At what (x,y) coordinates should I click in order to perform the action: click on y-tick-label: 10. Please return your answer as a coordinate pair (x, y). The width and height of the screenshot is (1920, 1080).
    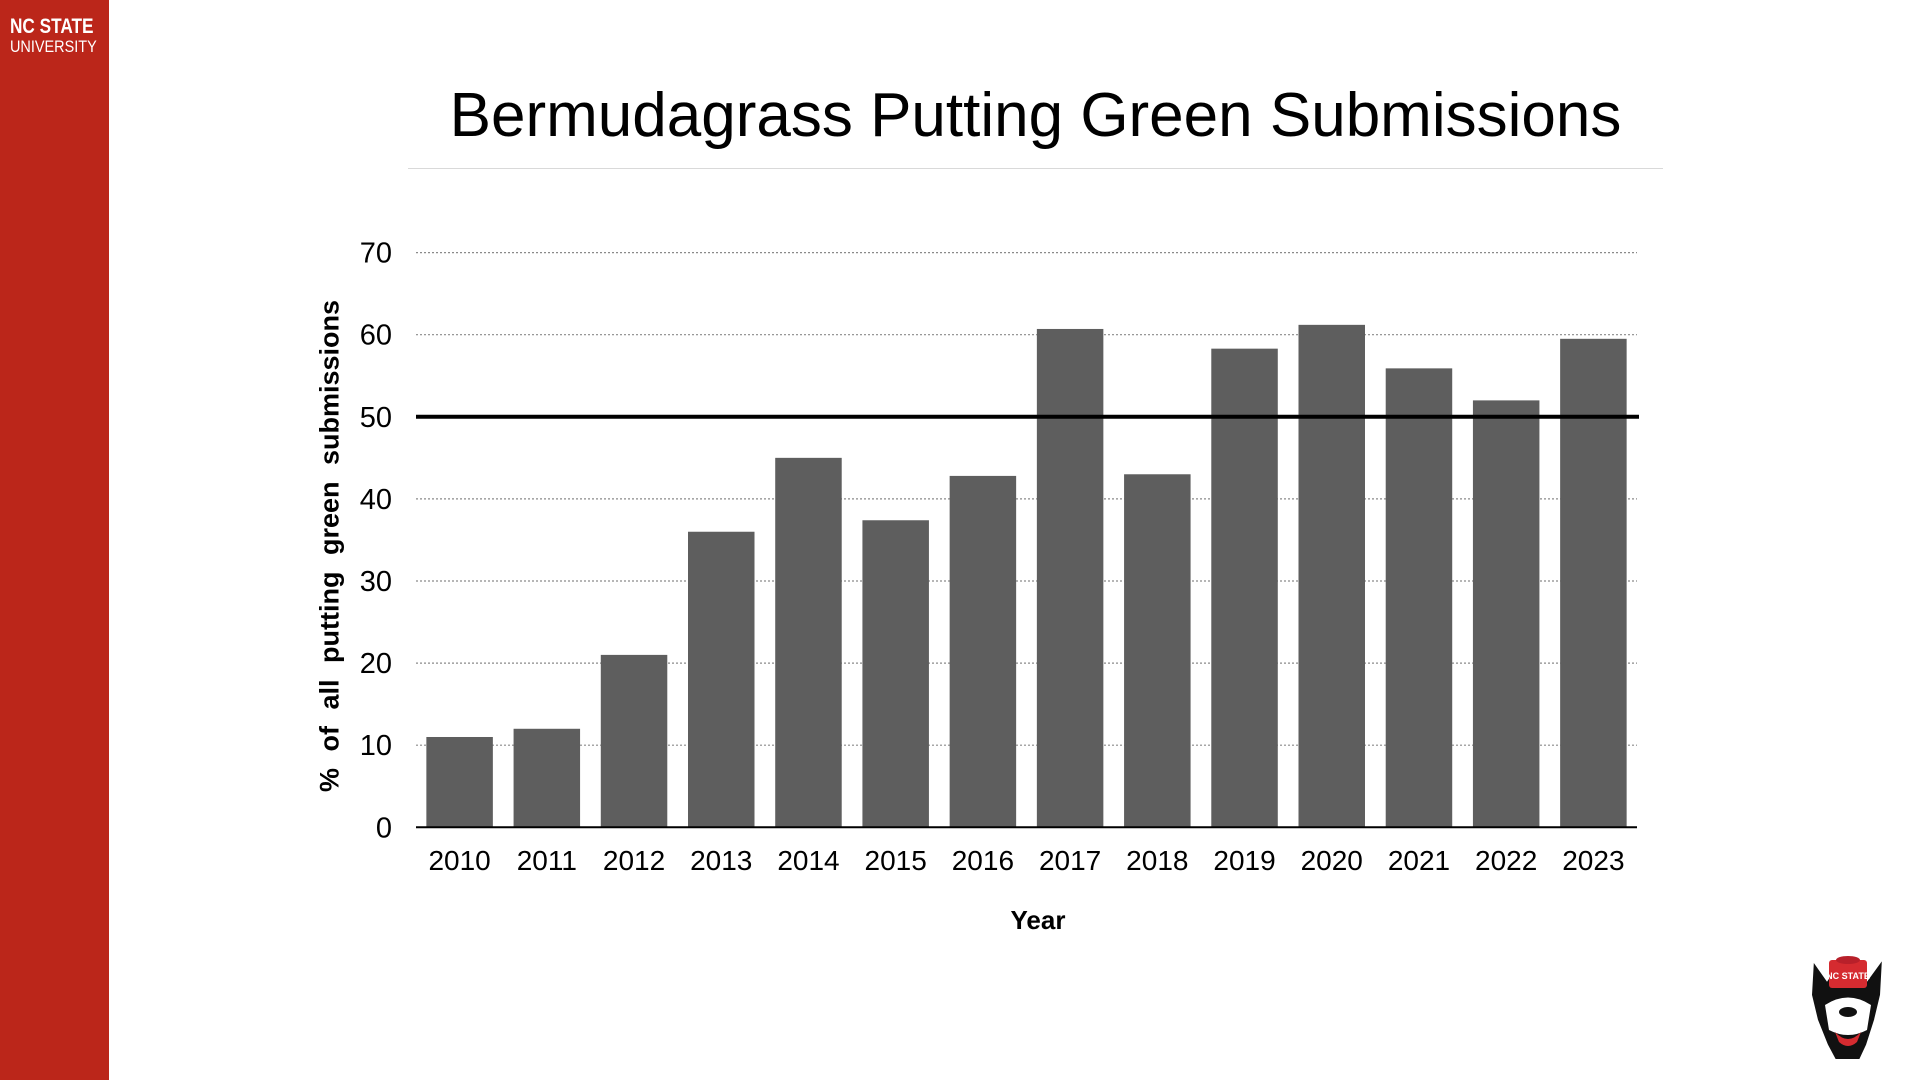
    Looking at the image, I should click on (376, 746).